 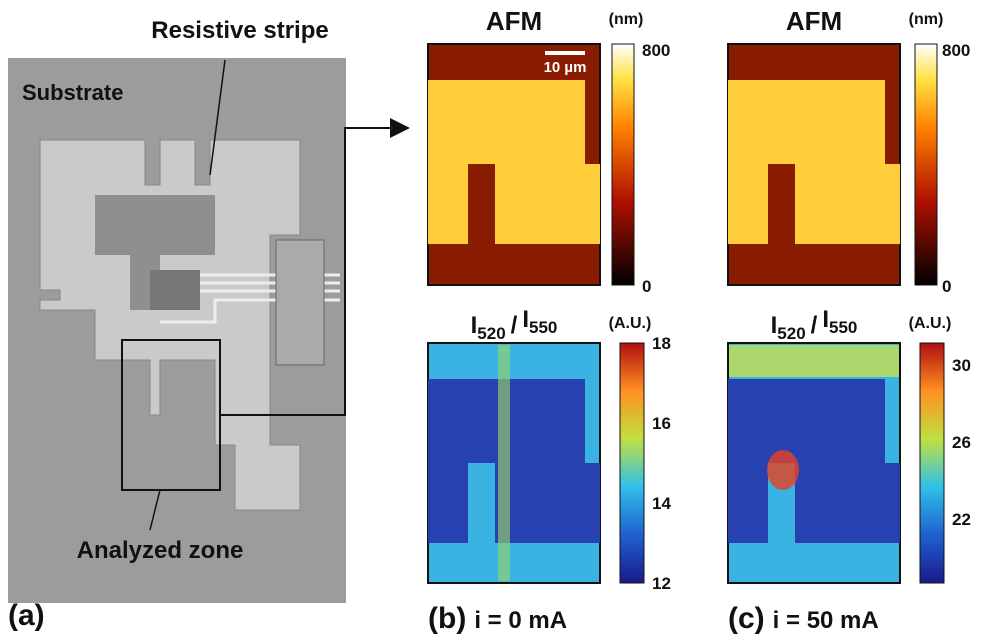 I want to click on colorbar-tick-label: 26, so click(x=961, y=442).